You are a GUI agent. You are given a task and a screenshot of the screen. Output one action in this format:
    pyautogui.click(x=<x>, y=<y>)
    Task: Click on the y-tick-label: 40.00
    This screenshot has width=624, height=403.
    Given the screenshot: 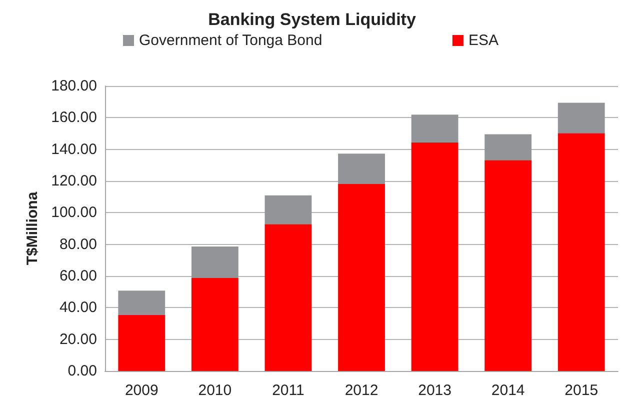 What is the action you would take?
    pyautogui.click(x=78, y=307)
    